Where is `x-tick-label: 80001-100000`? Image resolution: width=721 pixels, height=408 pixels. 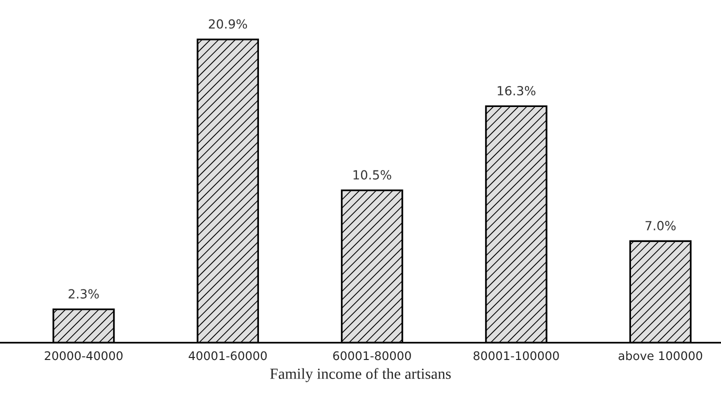 x-tick-label: 80001-100000 is located at coordinates (516, 355).